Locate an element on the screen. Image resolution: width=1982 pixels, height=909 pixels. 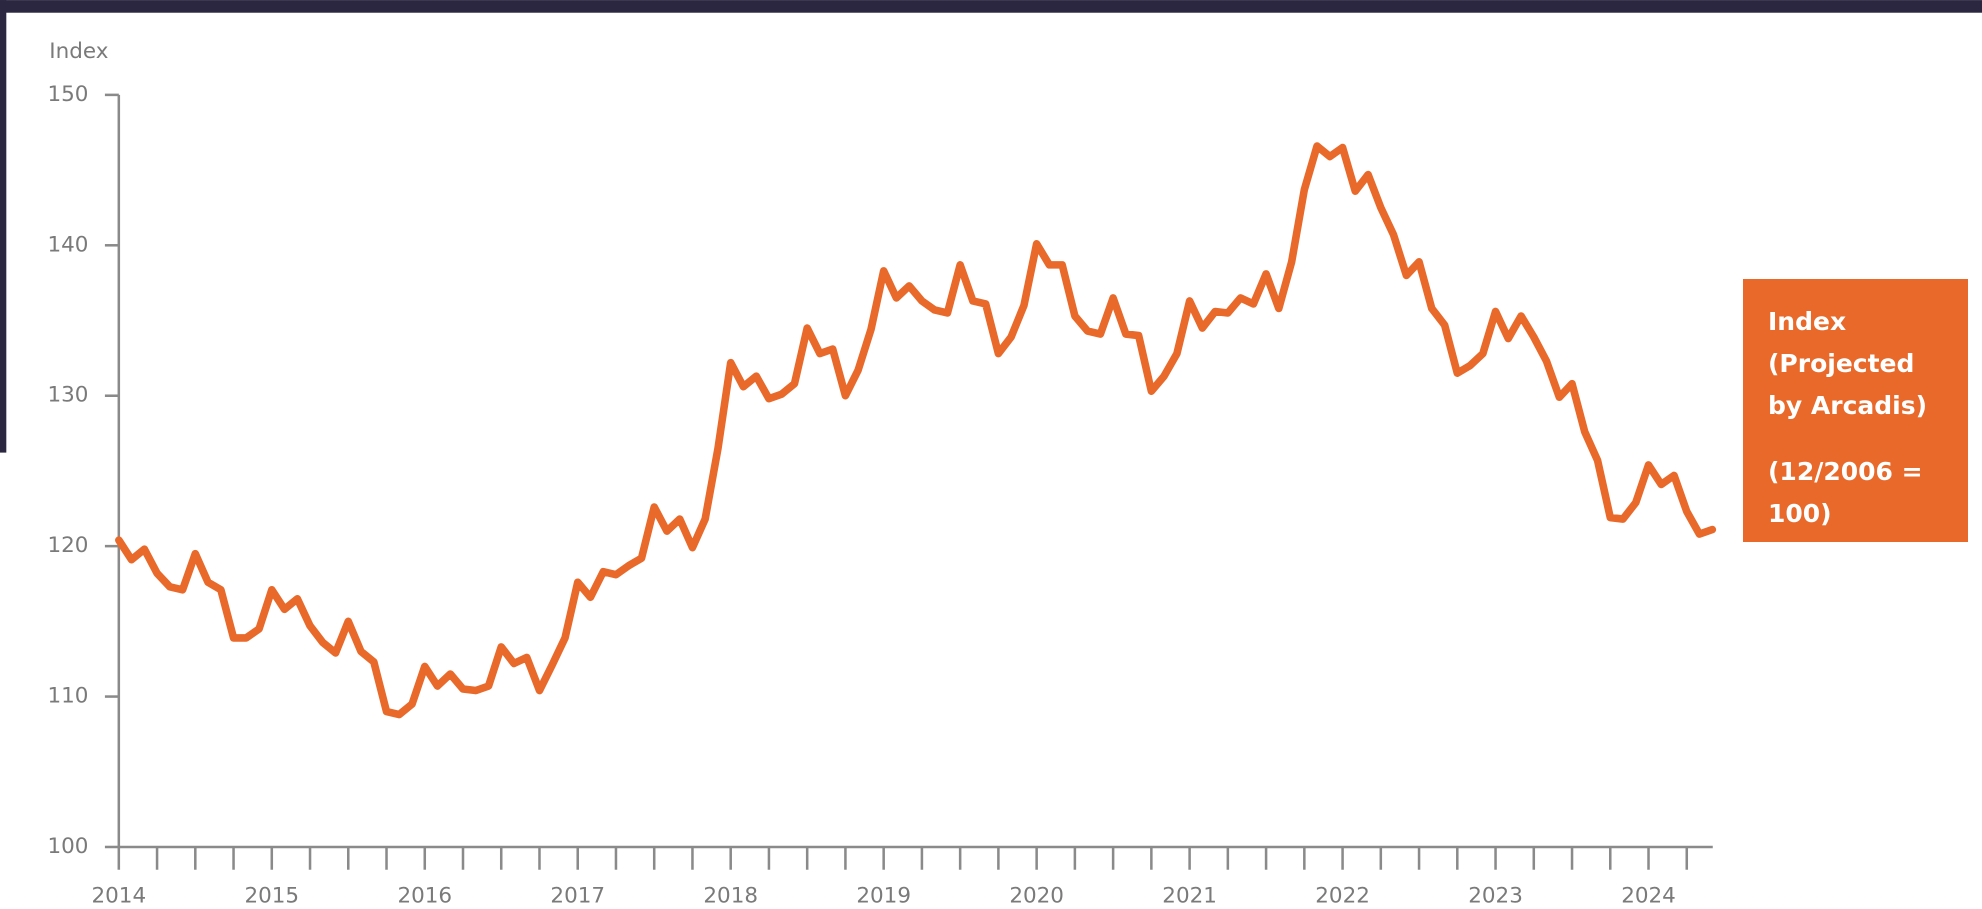
x-tick-label: 2016 is located at coordinates (424, 895).